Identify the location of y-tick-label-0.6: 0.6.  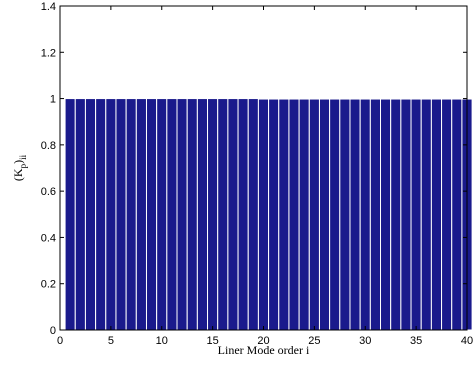
(48, 192).